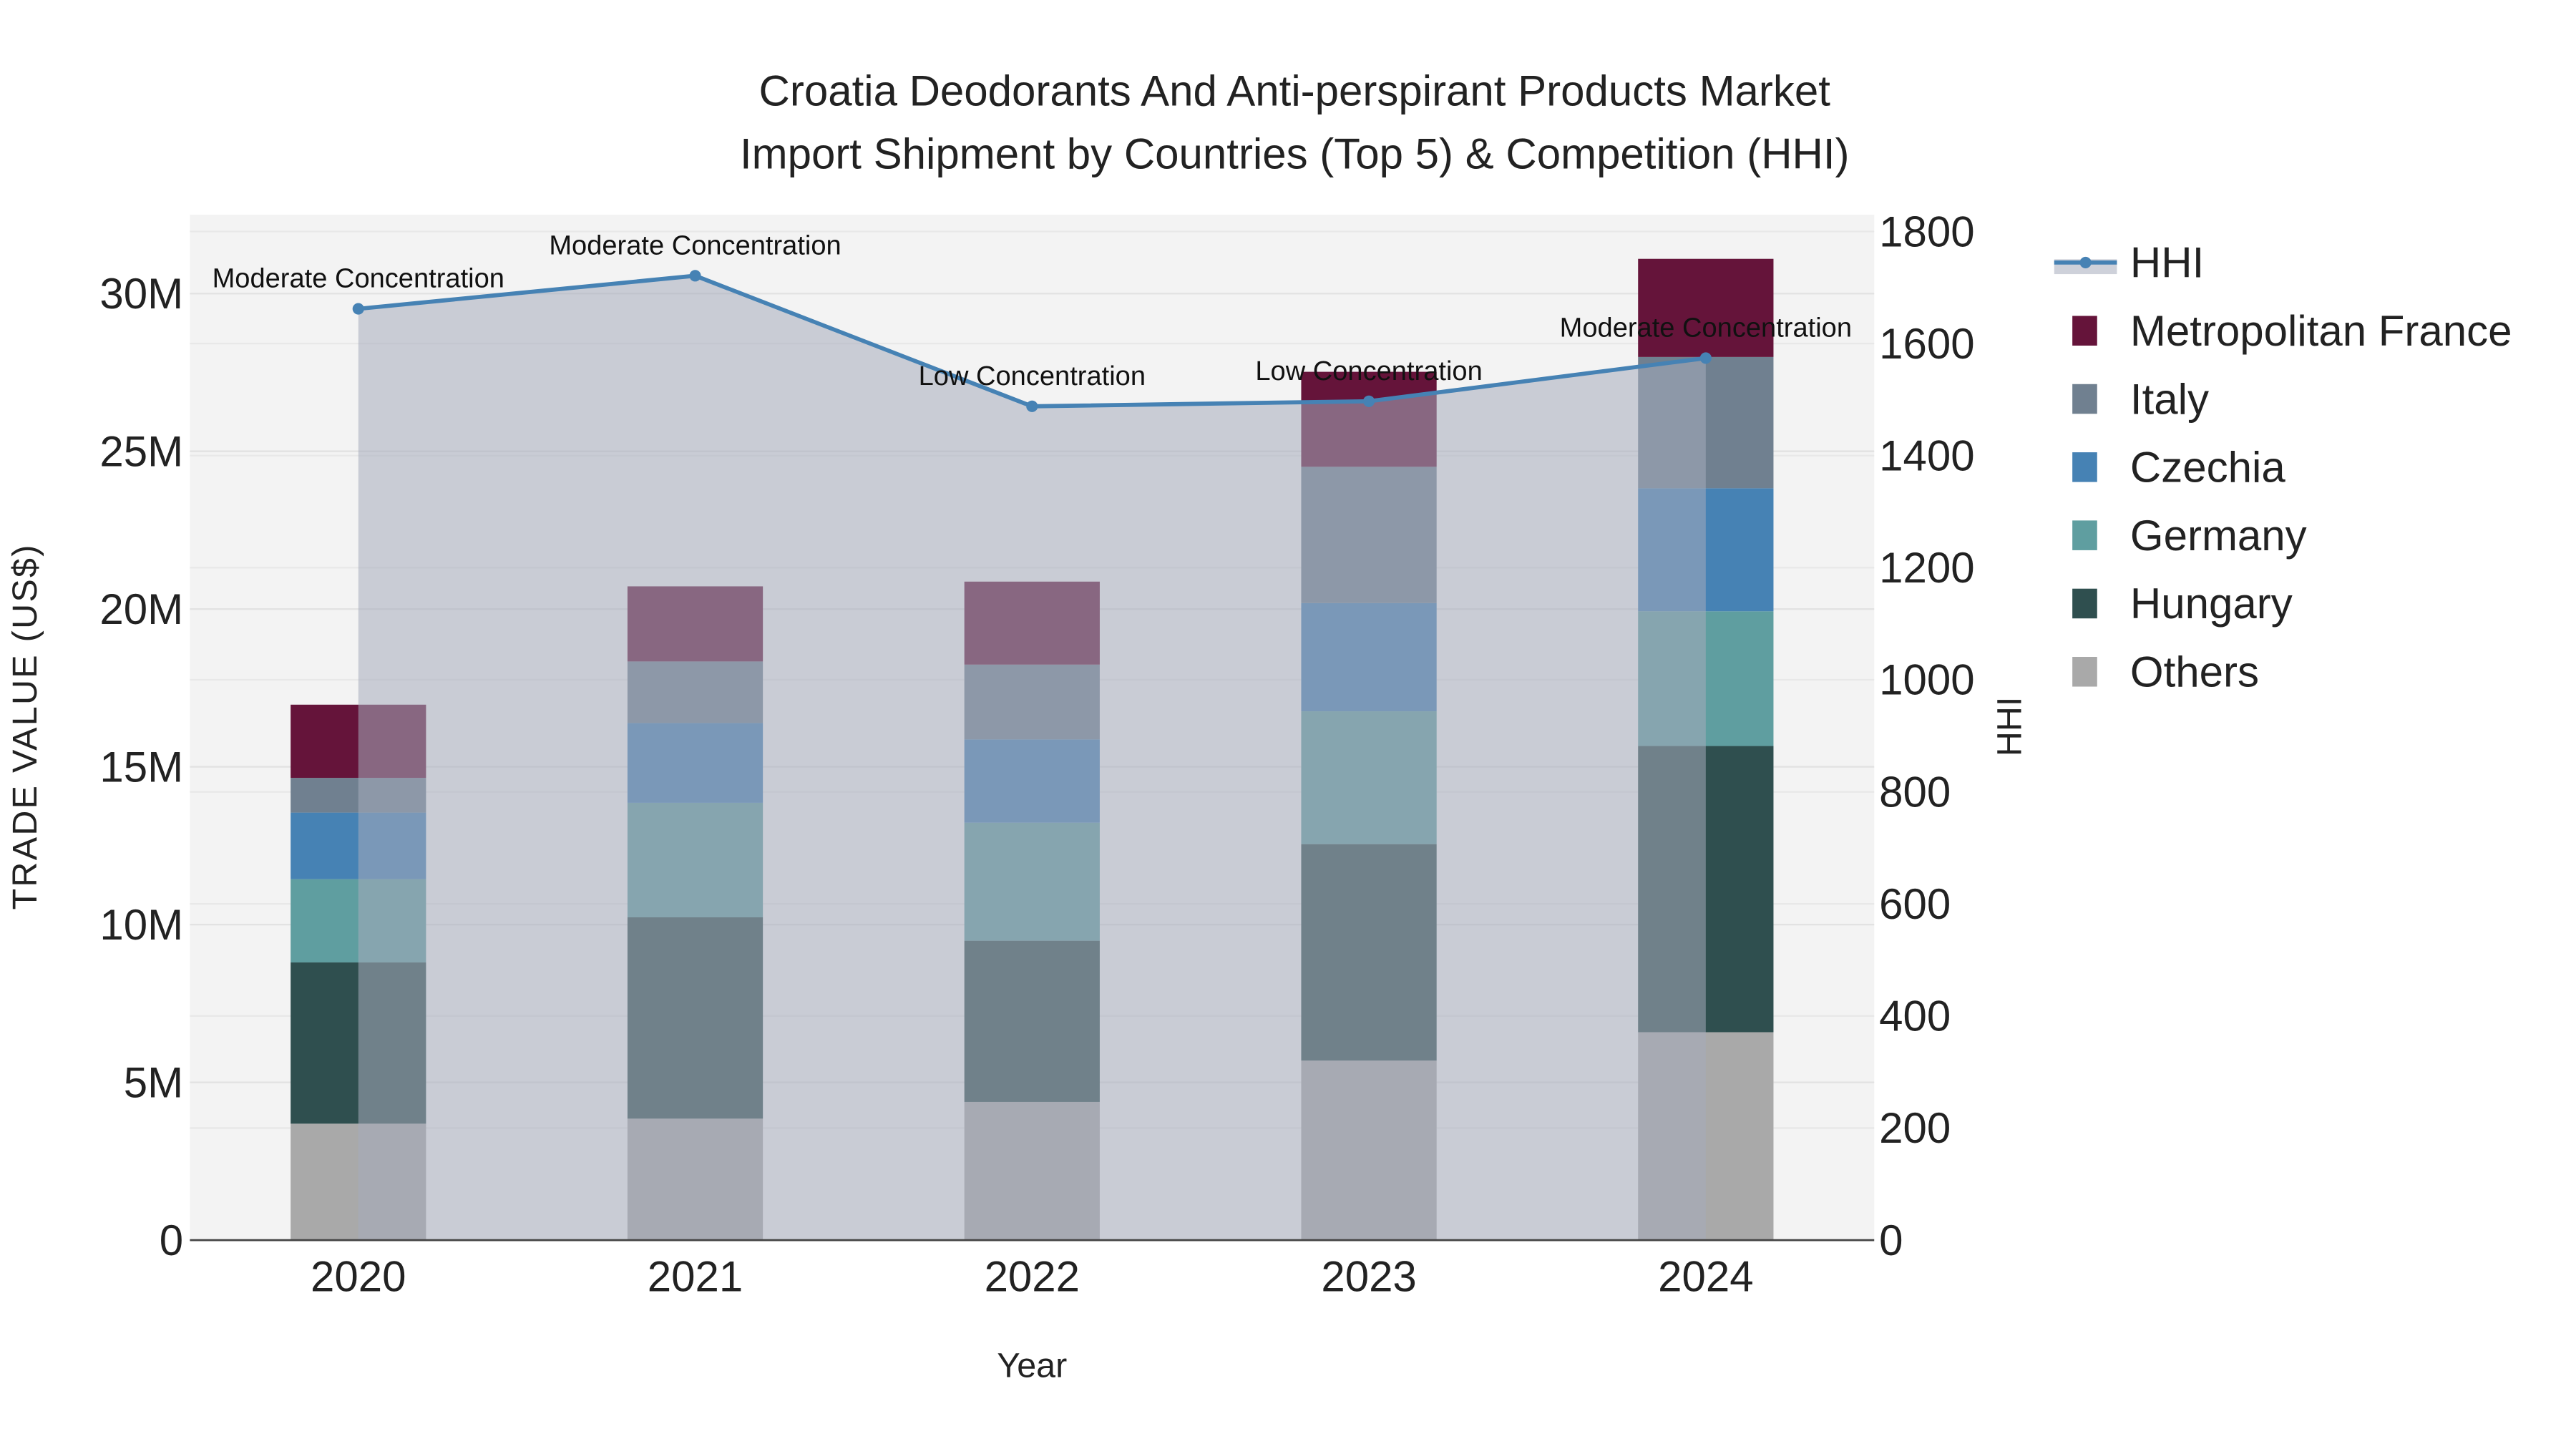 This screenshot has height=1449, width=2576. What do you see at coordinates (2207, 468) in the screenshot?
I see `legend-label: Czechia` at bounding box center [2207, 468].